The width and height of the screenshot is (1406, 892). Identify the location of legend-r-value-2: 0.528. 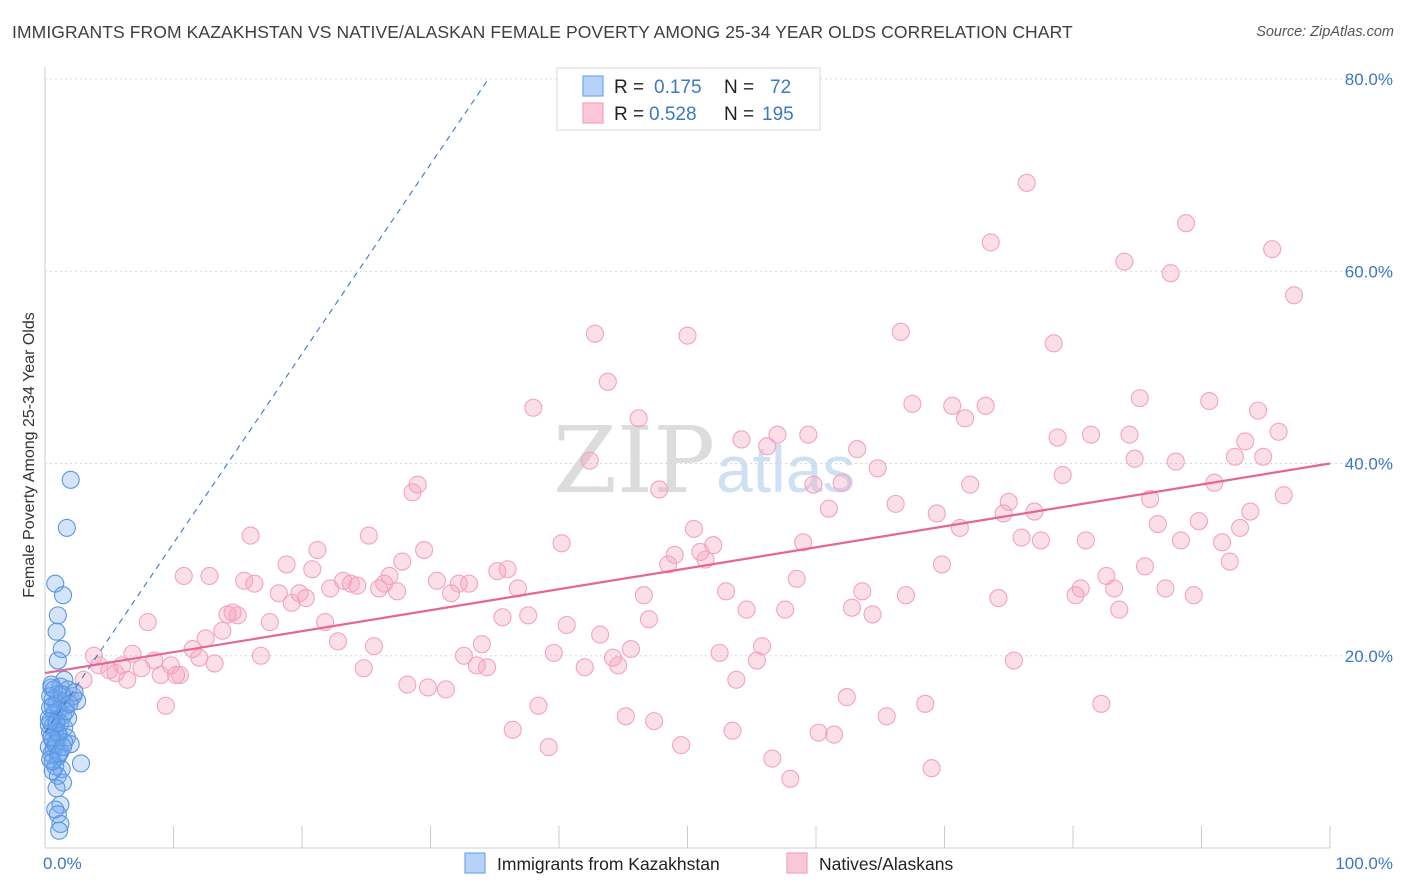
(673, 114).